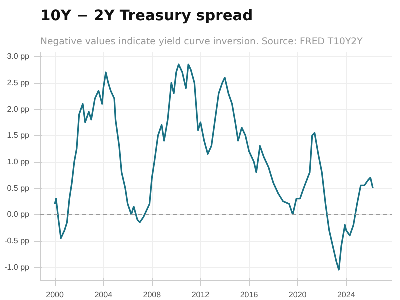  Describe the element at coordinates (18, 57) in the screenshot. I see `y-tick-label: 3.0 pp` at that location.